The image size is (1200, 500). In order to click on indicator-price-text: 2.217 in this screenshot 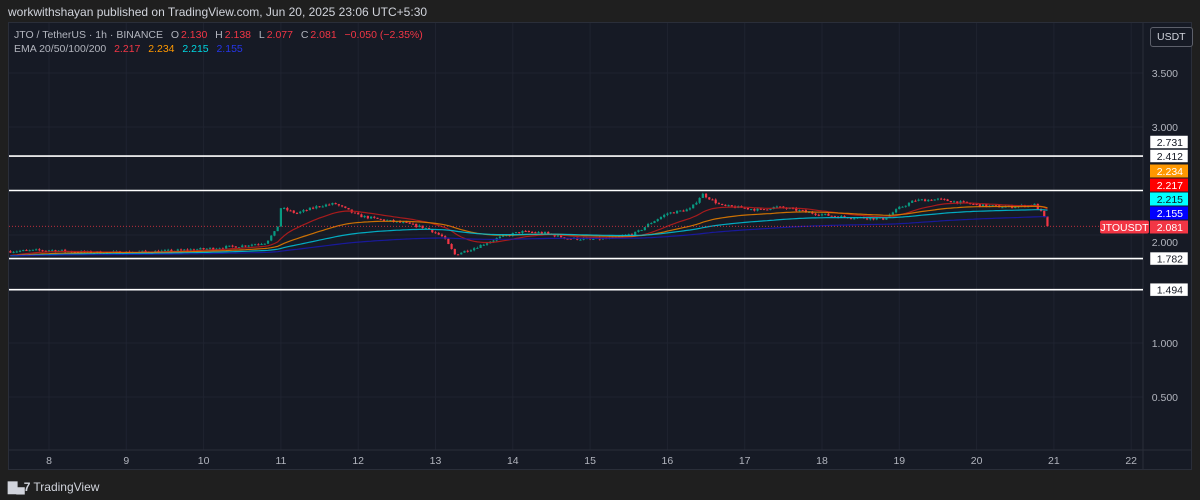, I will do `click(1170, 186)`.